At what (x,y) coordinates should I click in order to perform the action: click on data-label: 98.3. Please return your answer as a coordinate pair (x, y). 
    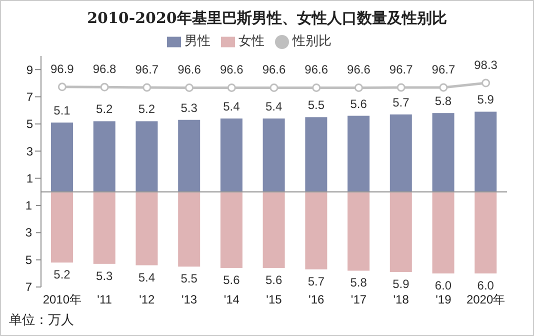
    Looking at the image, I should click on (486, 65).